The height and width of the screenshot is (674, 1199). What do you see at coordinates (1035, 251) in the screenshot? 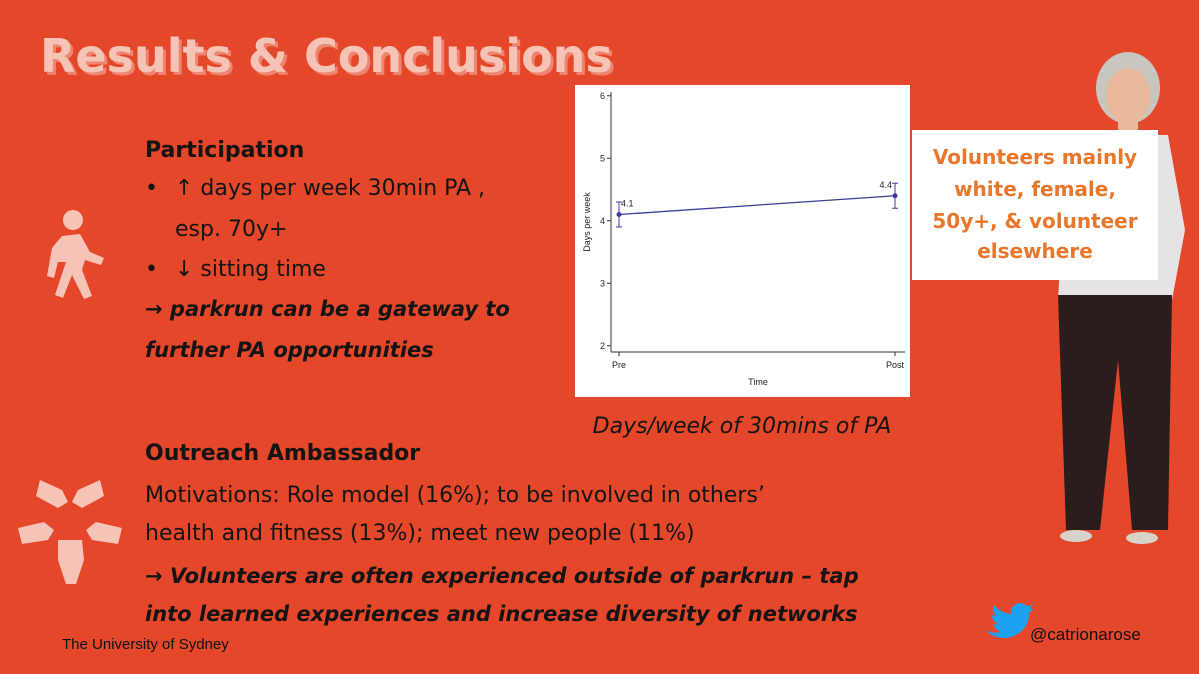
I see `sign-line: elsewhere` at bounding box center [1035, 251].